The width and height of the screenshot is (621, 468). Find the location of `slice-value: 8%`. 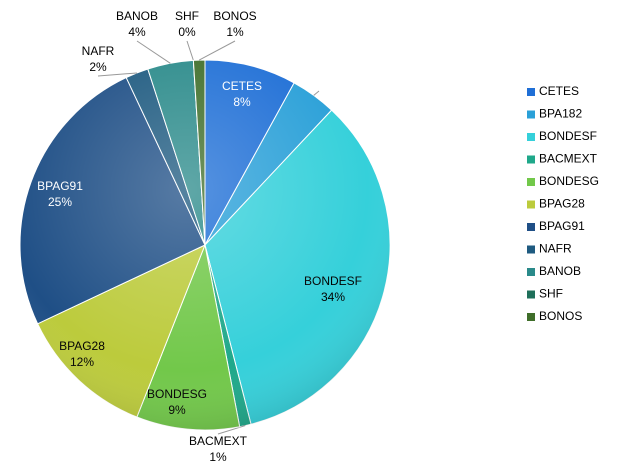

slice-value: 8% is located at coordinates (242, 102).